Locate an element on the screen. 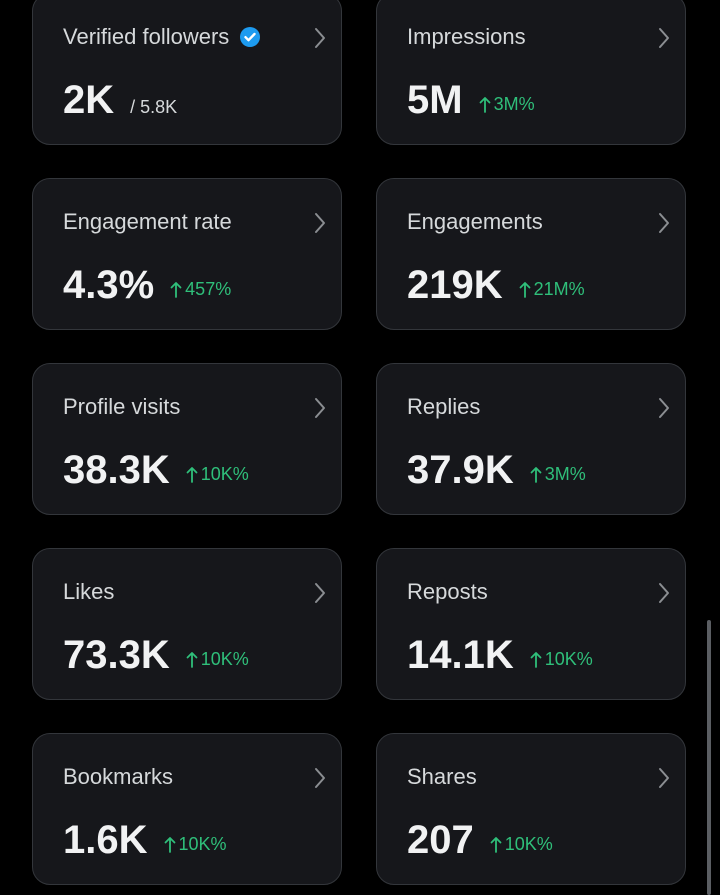 The width and height of the screenshot is (720, 895). label-text: Bookmarks is located at coordinates (118, 776).